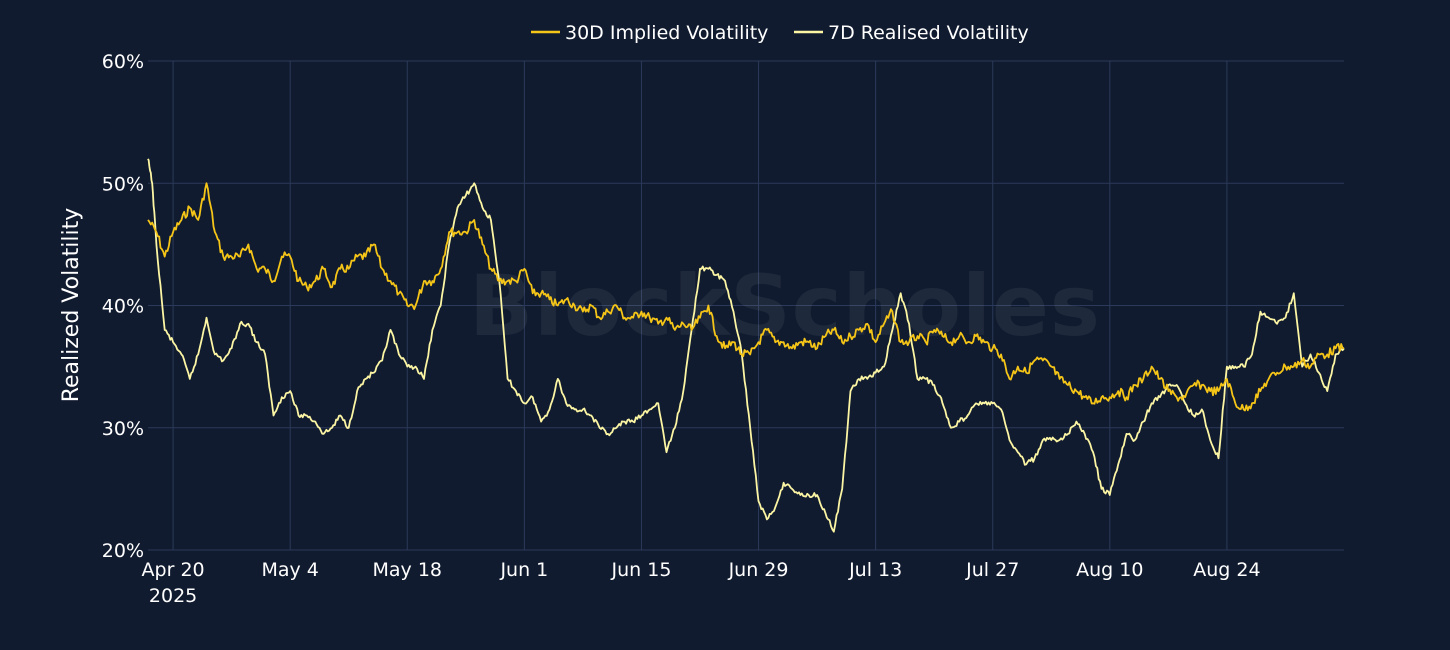  I want to click on x-tick-label: Jul 13, so click(875, 570).